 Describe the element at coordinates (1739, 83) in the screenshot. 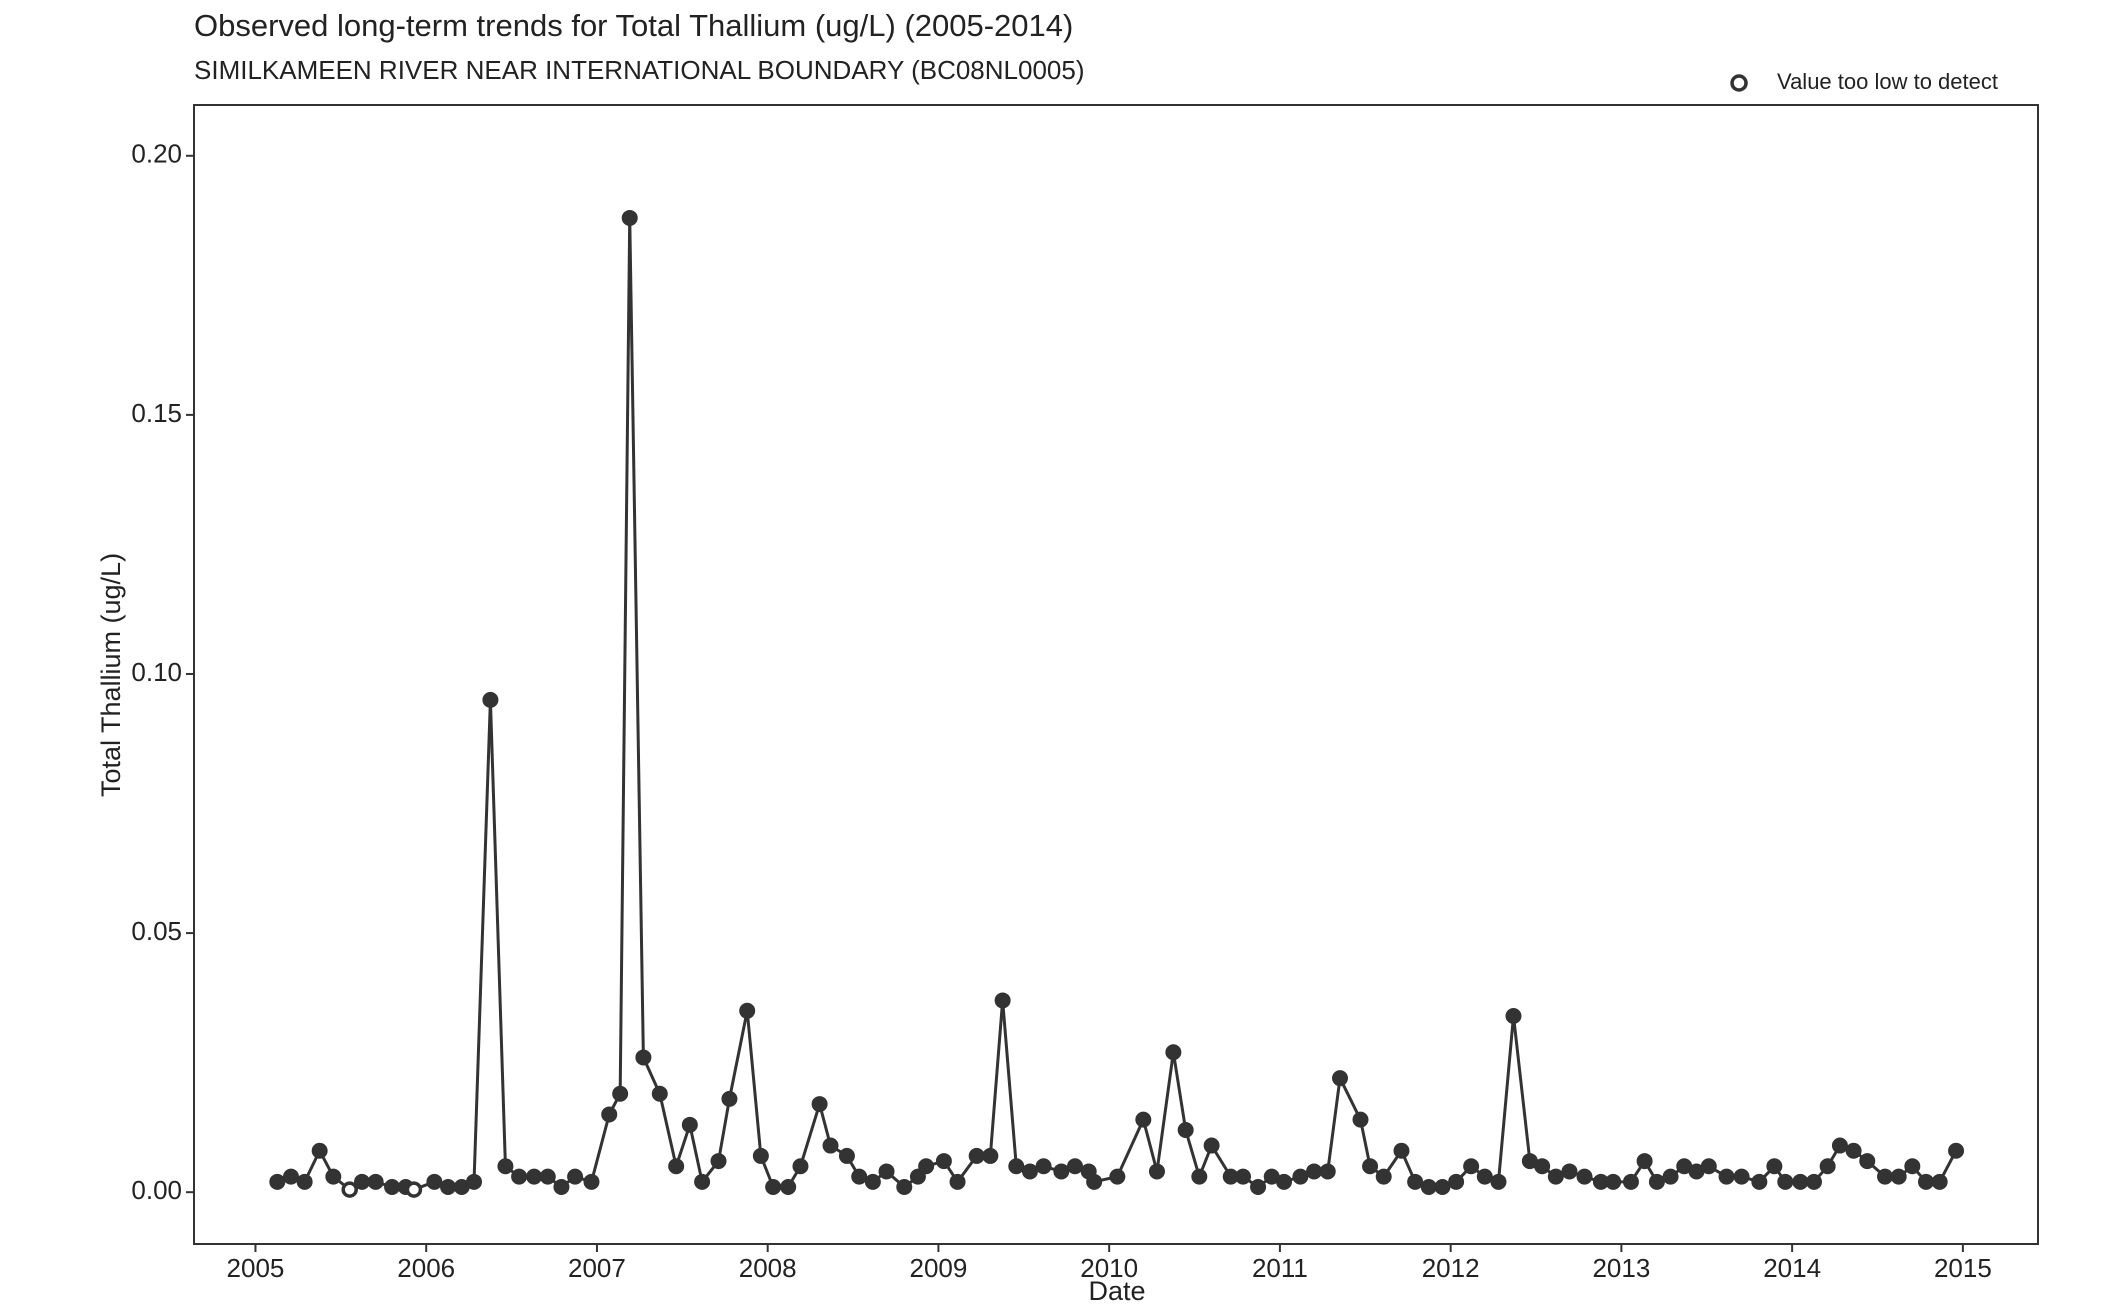

I see `legend-marker` at that location.